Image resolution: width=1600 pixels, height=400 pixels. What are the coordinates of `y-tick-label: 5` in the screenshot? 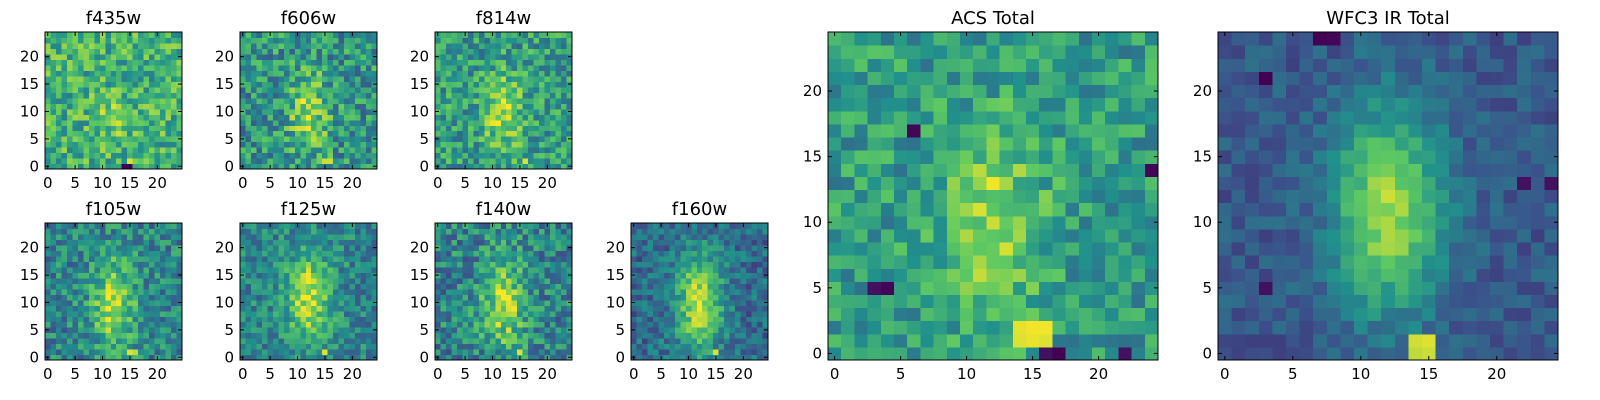 It's located at (424, 330).